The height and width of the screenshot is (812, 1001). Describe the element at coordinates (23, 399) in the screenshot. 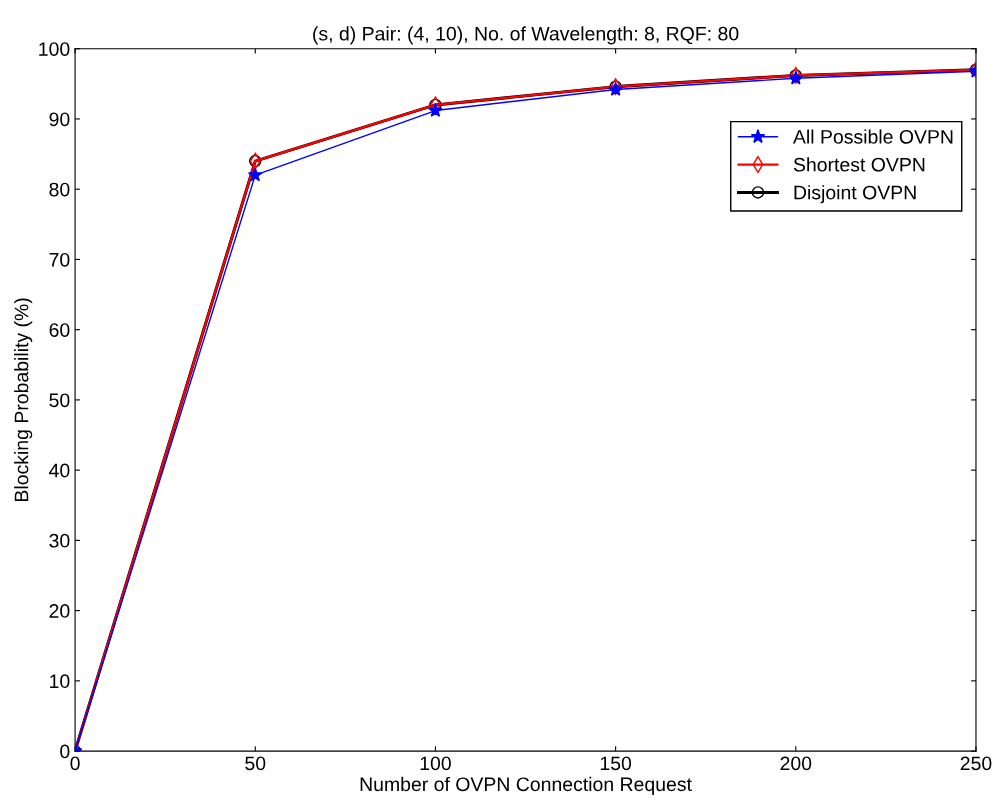

I see `y-axis-title: Blocking Probability (%)` at that location.